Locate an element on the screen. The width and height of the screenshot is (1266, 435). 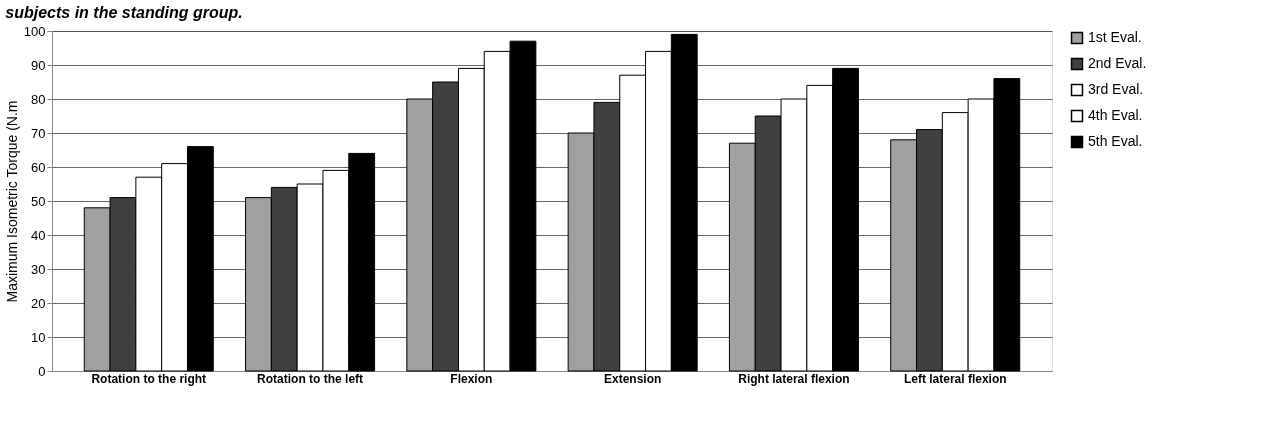
chart-title: subjects in the standing group. is located at coordinates (124, 12).